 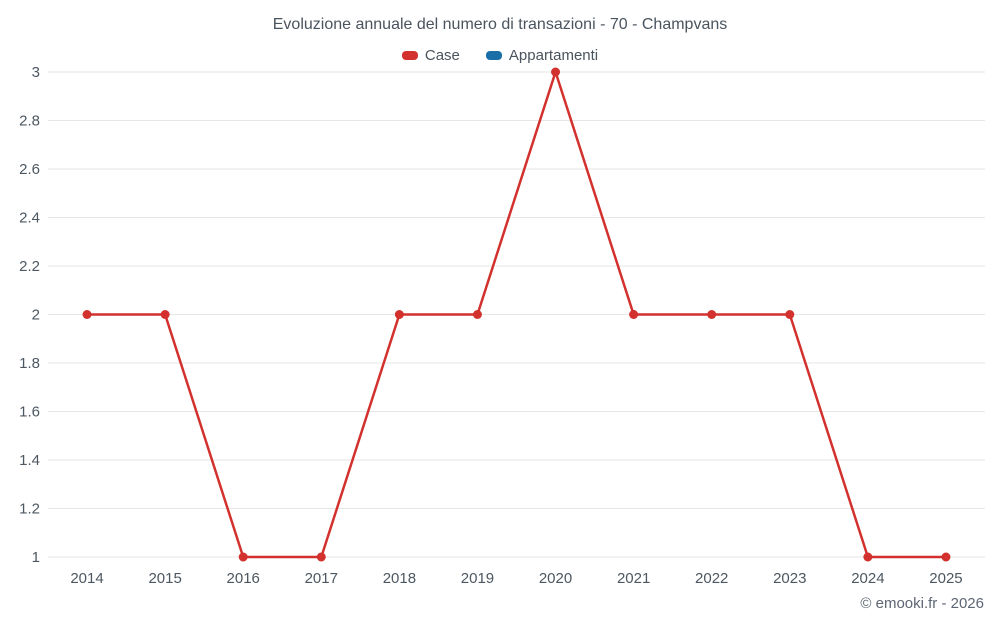 I want to click on data-point-case-2017, so click(x=321, y=557).